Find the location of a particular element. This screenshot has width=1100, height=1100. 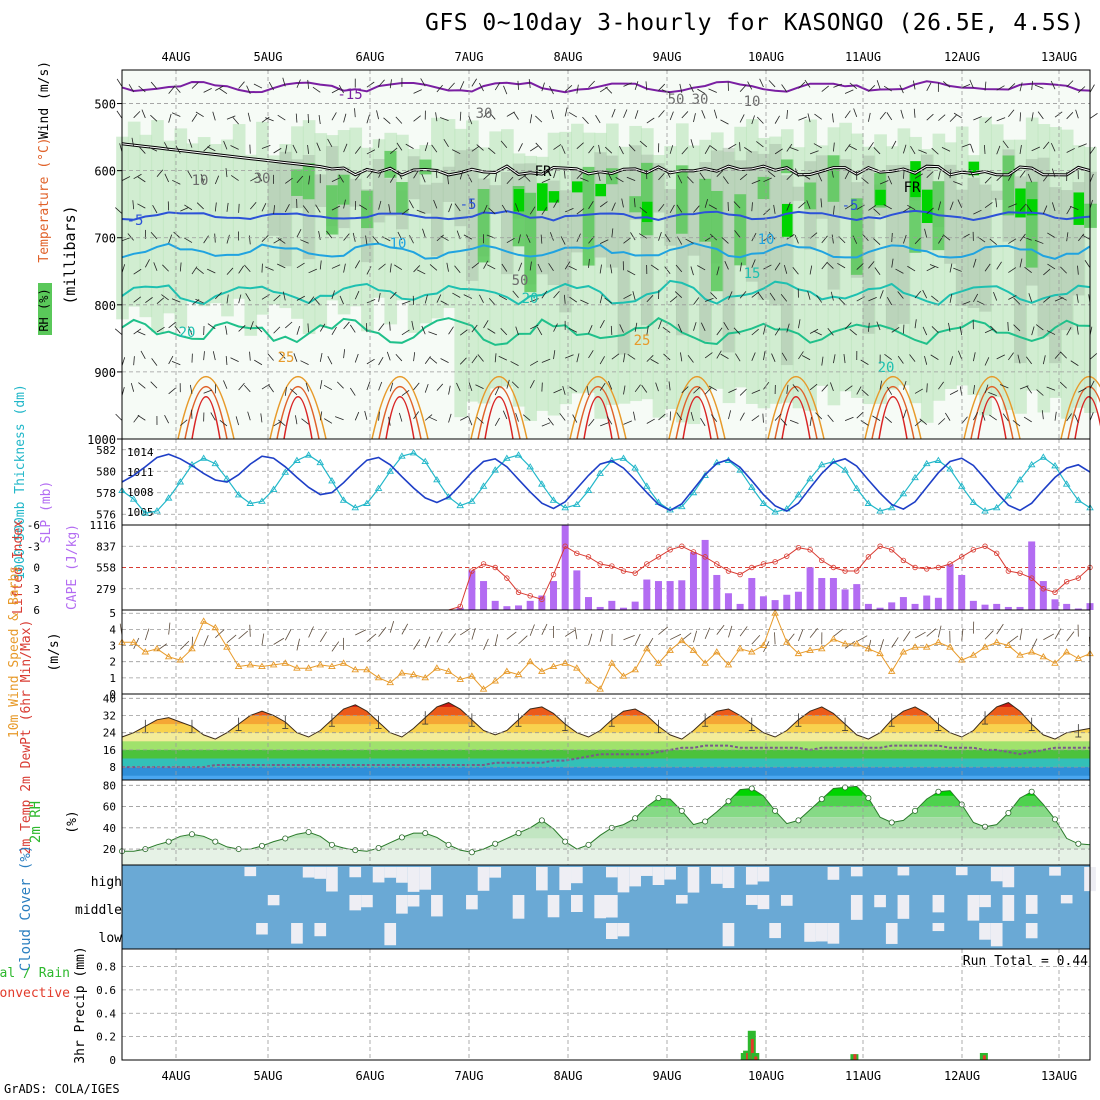

rh-band-dark is located at coordinates (600, 190).